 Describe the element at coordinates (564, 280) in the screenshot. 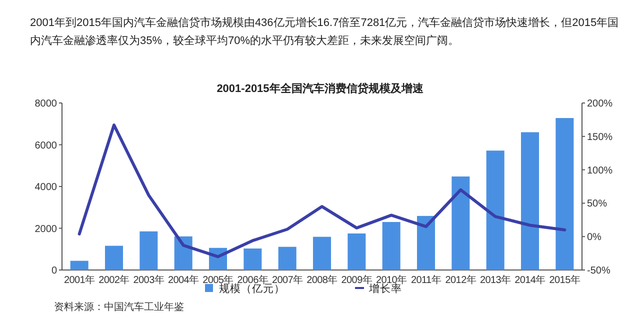

I see `x-tick-label: 2015年` at that location.